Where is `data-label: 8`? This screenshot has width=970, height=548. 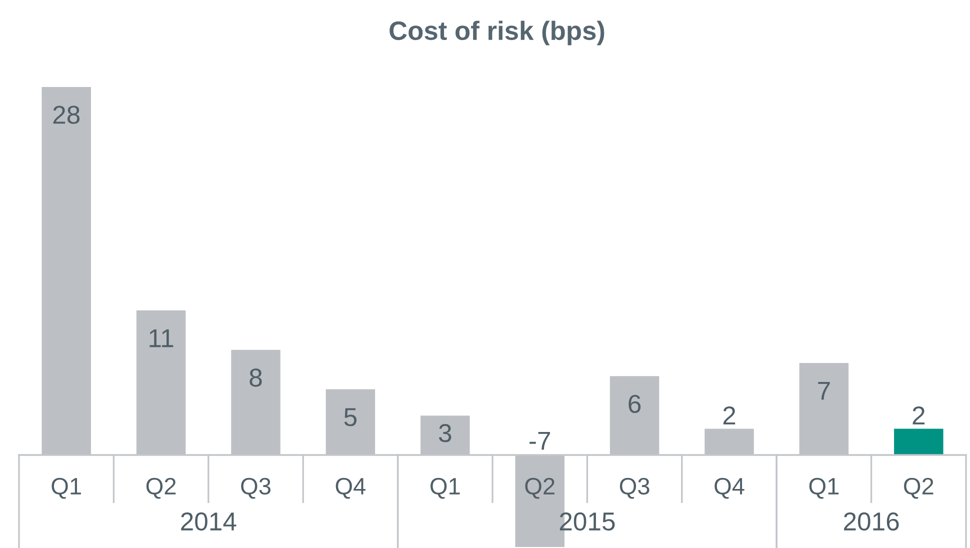
data-label: 8 is located at coordinates (256, 377).